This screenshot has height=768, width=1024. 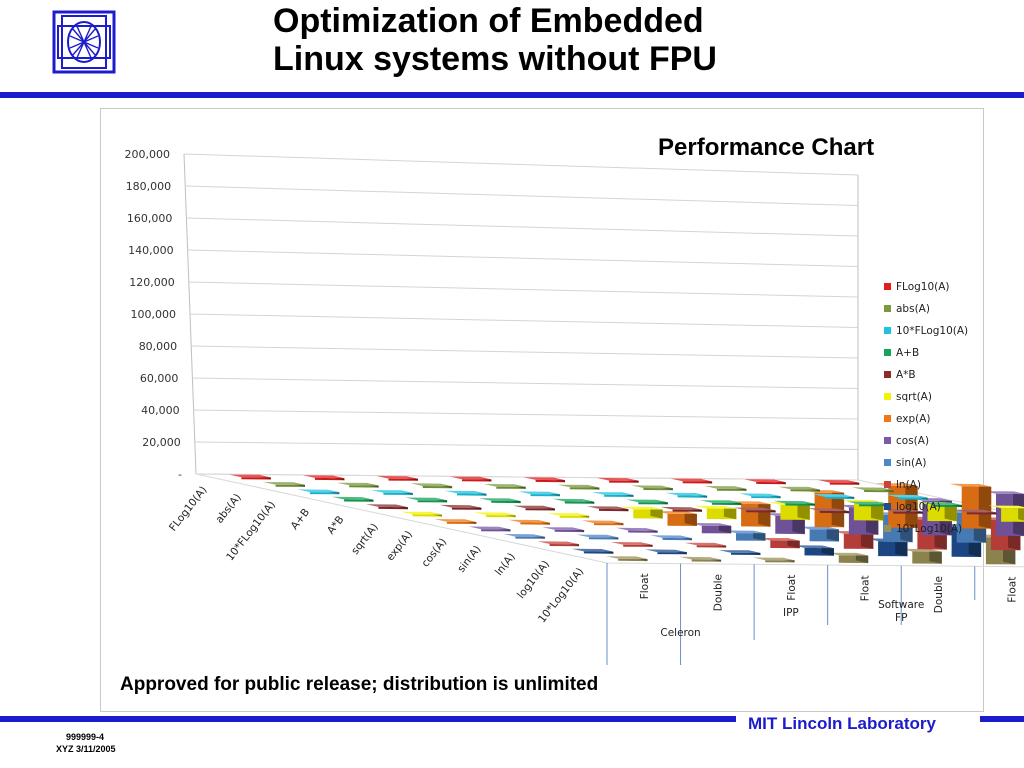 I want to click on legend-label: exp(A), so click(x=913, y=419).